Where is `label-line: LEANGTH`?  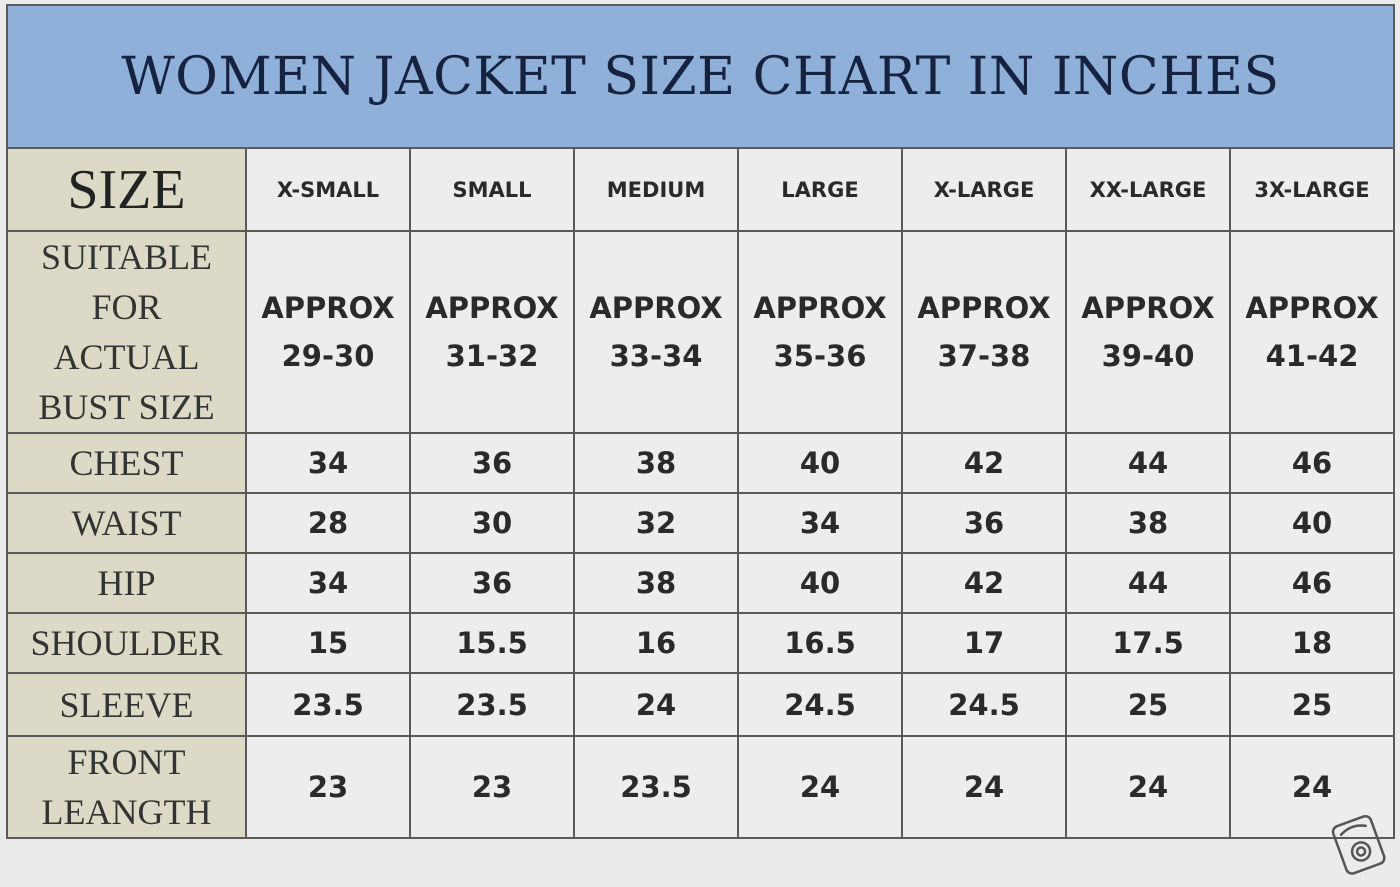
label-line: LEANGTH is located at coordinates (126, 812).